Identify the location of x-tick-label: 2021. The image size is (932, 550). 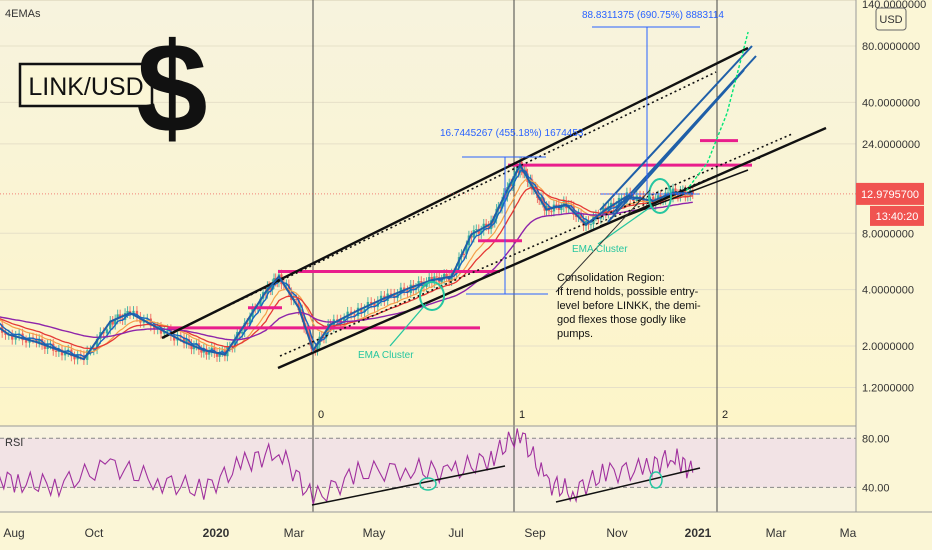
(698, 533).